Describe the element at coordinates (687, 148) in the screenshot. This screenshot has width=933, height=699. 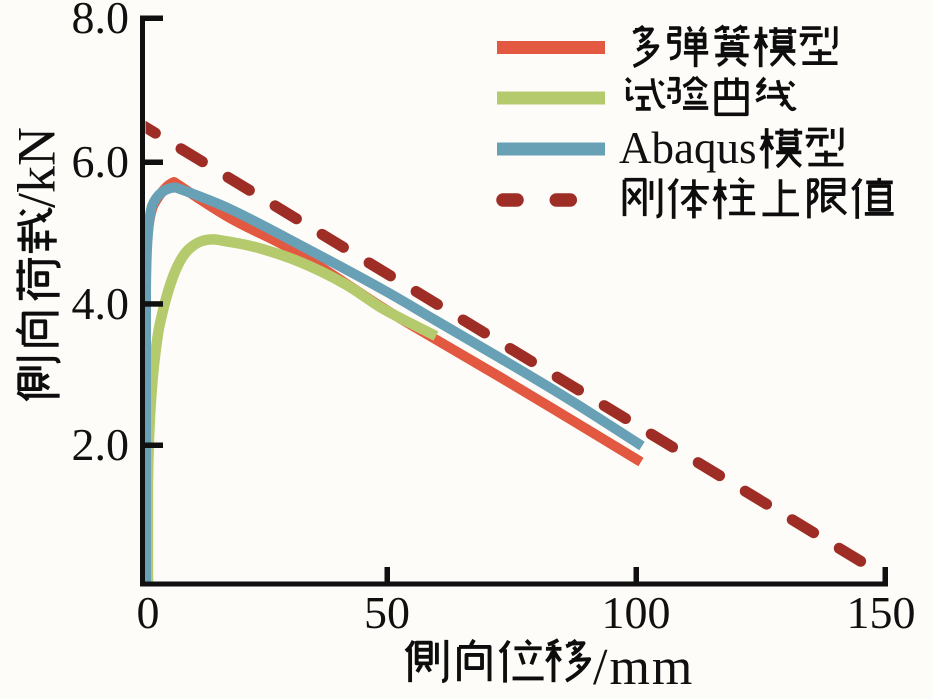
I see `svg-text: Abaqus` at that location.